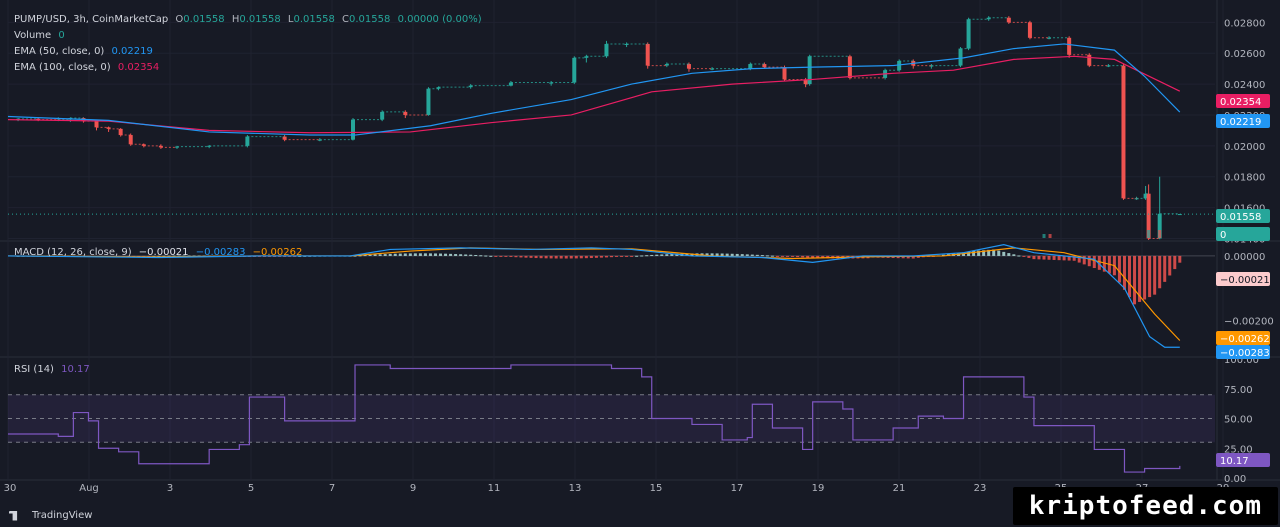  I want to click on macd-hist-value: −0.00021, so click(163, 252).